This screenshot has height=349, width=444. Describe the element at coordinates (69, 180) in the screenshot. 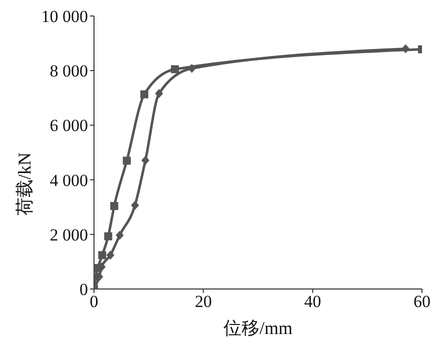

I see `y-tick-label: 4 000` at that location.